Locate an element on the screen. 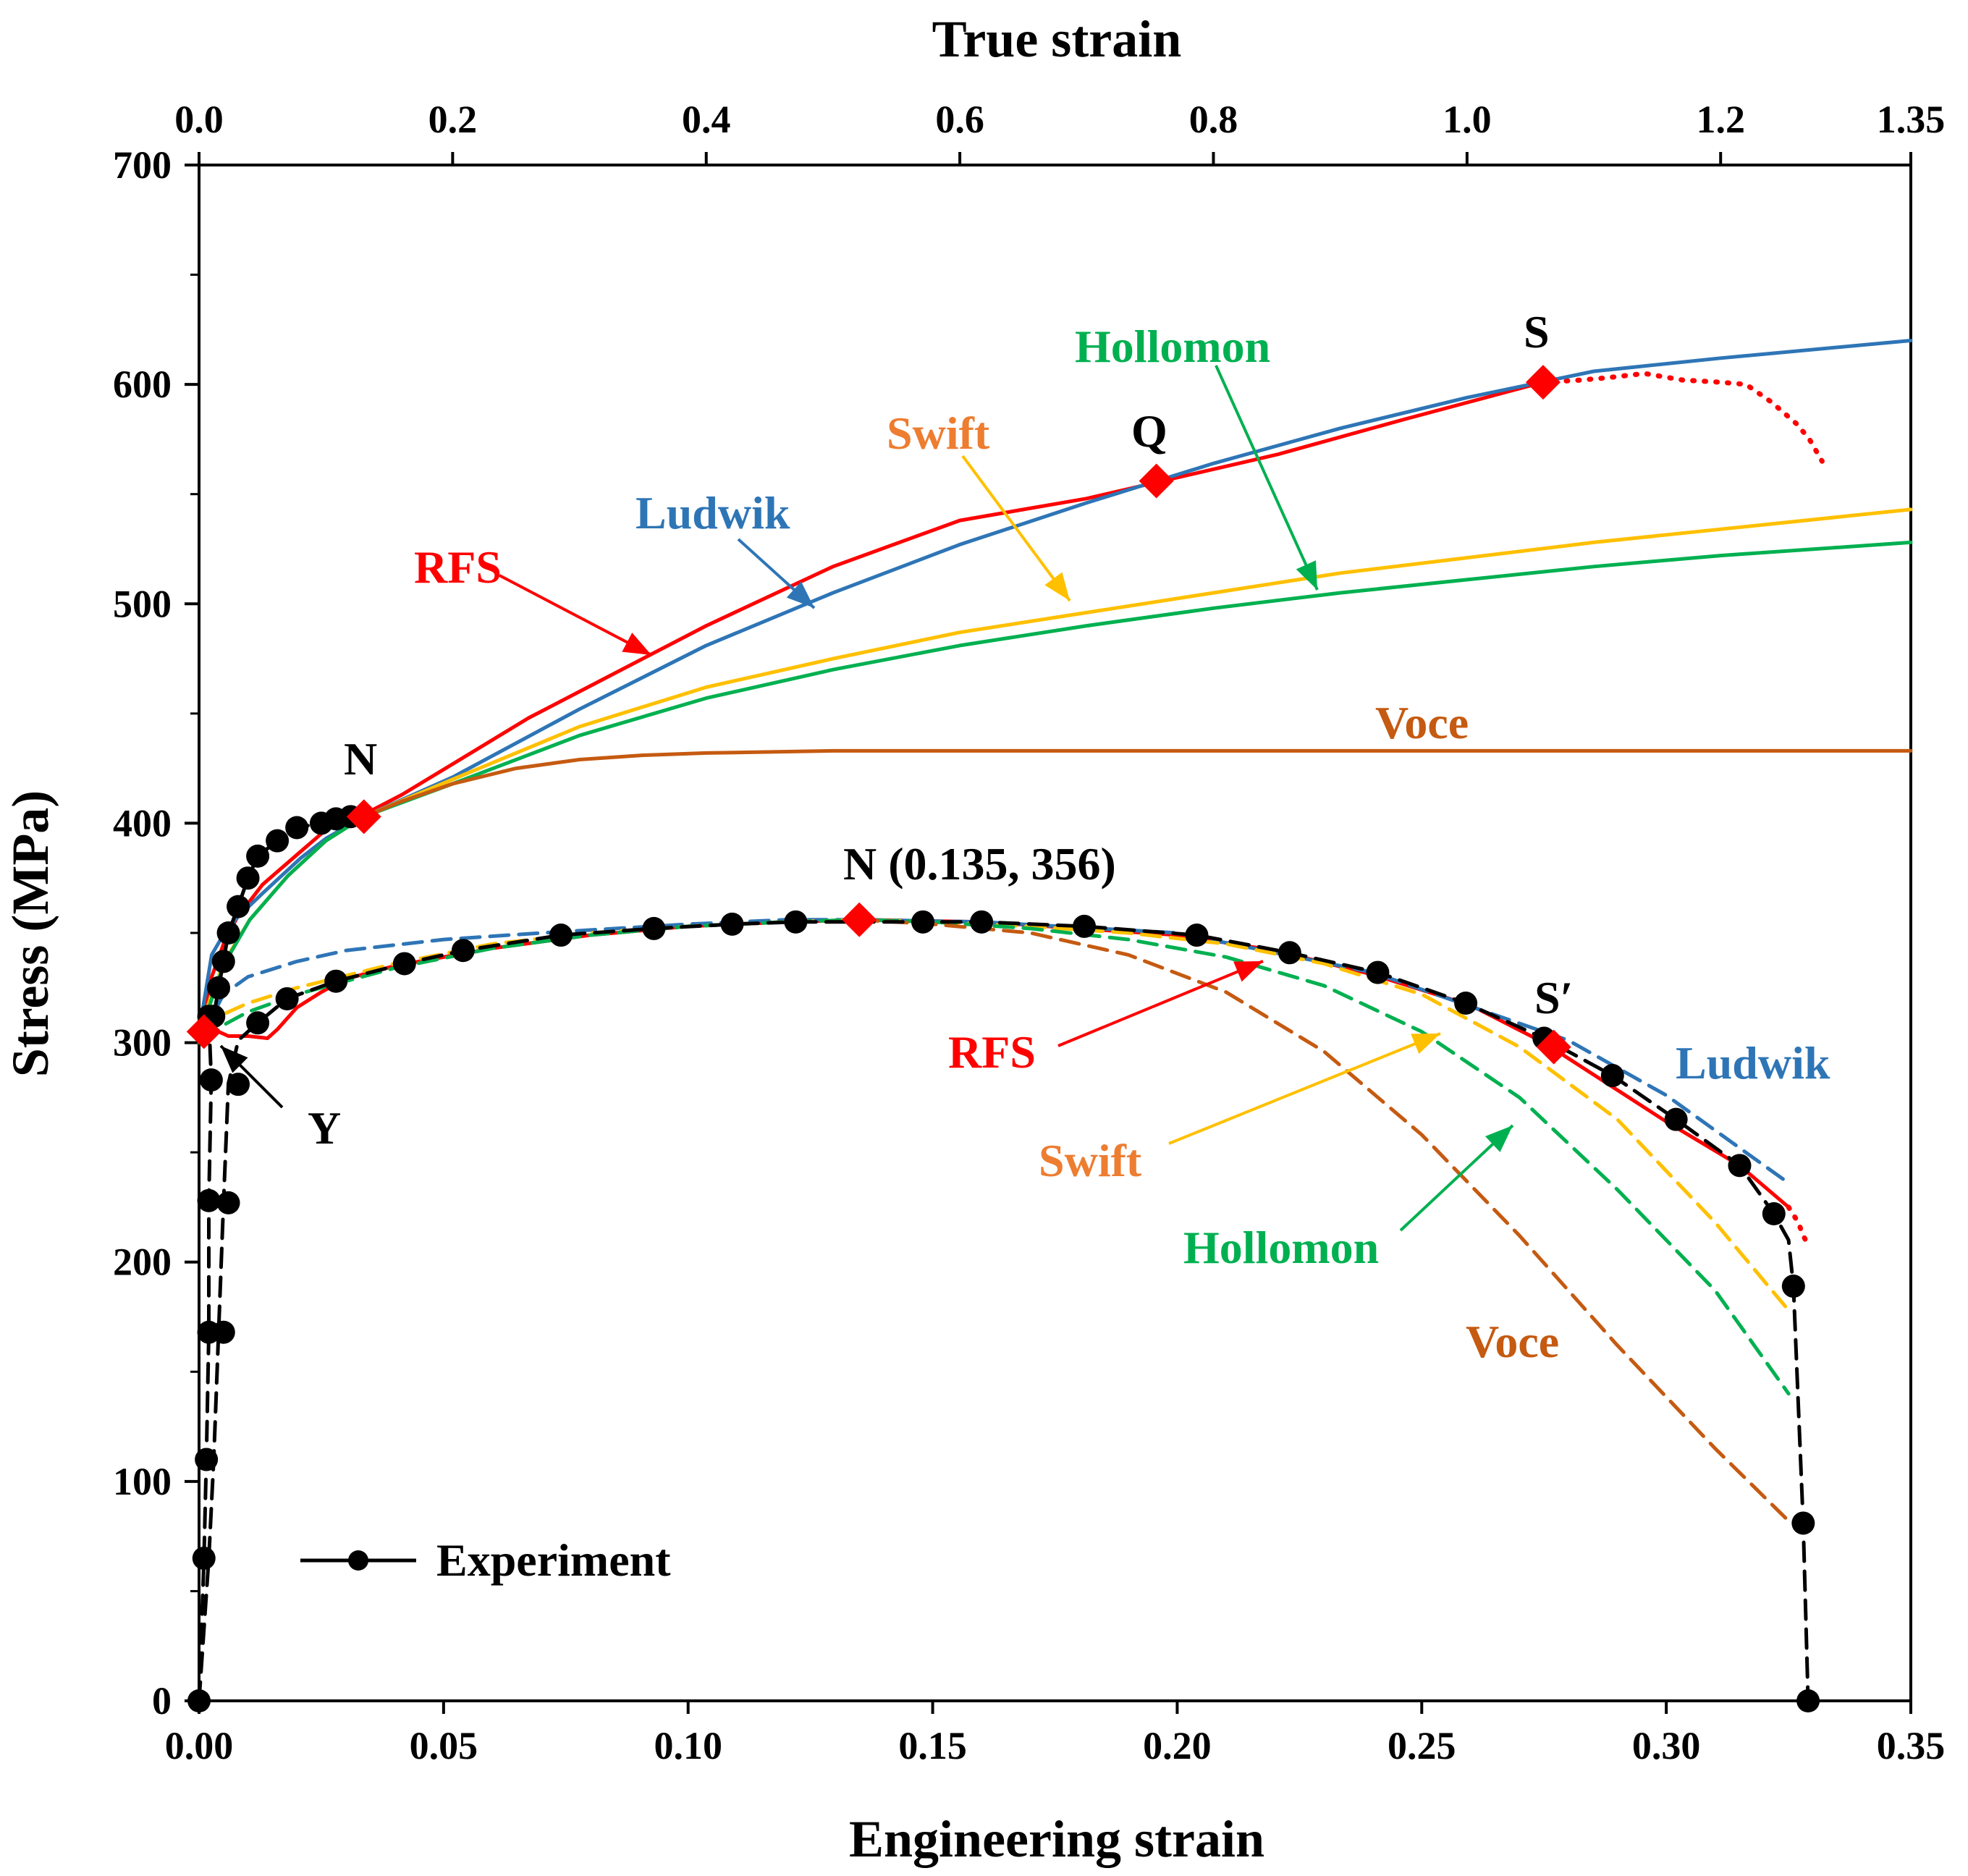 This screenshot has height=1876, width=1968. q-label: Q is located at coordinates (1149, 431).